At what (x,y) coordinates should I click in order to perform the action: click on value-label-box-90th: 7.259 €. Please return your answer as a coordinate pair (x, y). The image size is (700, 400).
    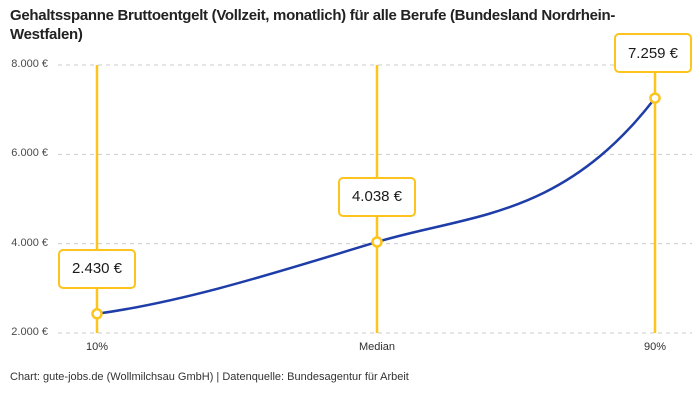
    Looking at the image, I should click on (653, 53).